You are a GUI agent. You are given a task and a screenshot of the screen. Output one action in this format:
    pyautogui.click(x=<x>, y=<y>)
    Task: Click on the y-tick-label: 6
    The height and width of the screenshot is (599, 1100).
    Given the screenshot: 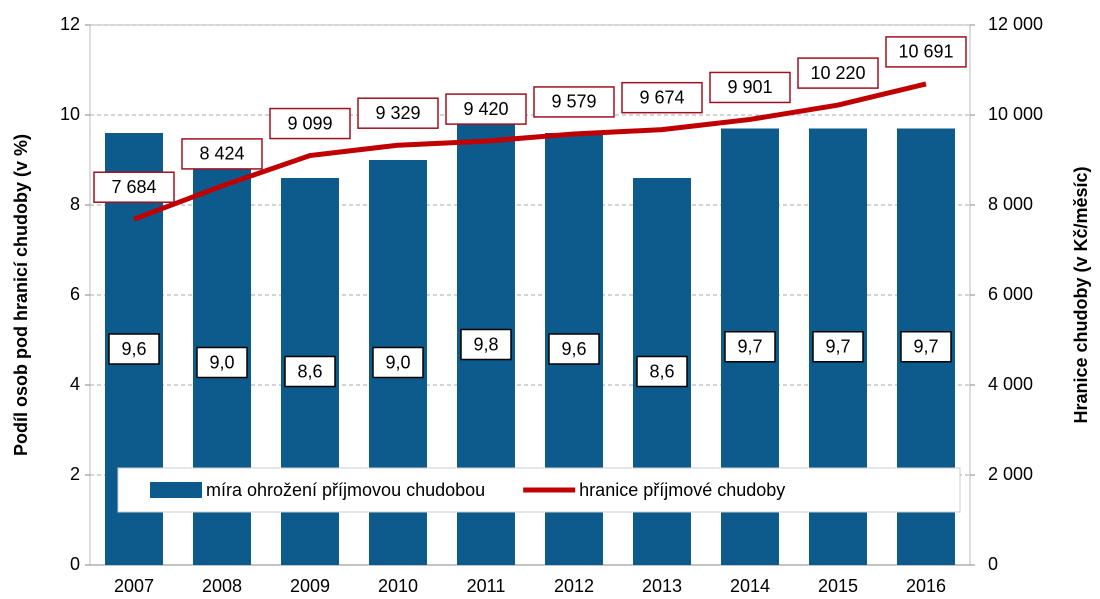 What is the action you would take?
    pyautogui.click(x=75, y=294)
    